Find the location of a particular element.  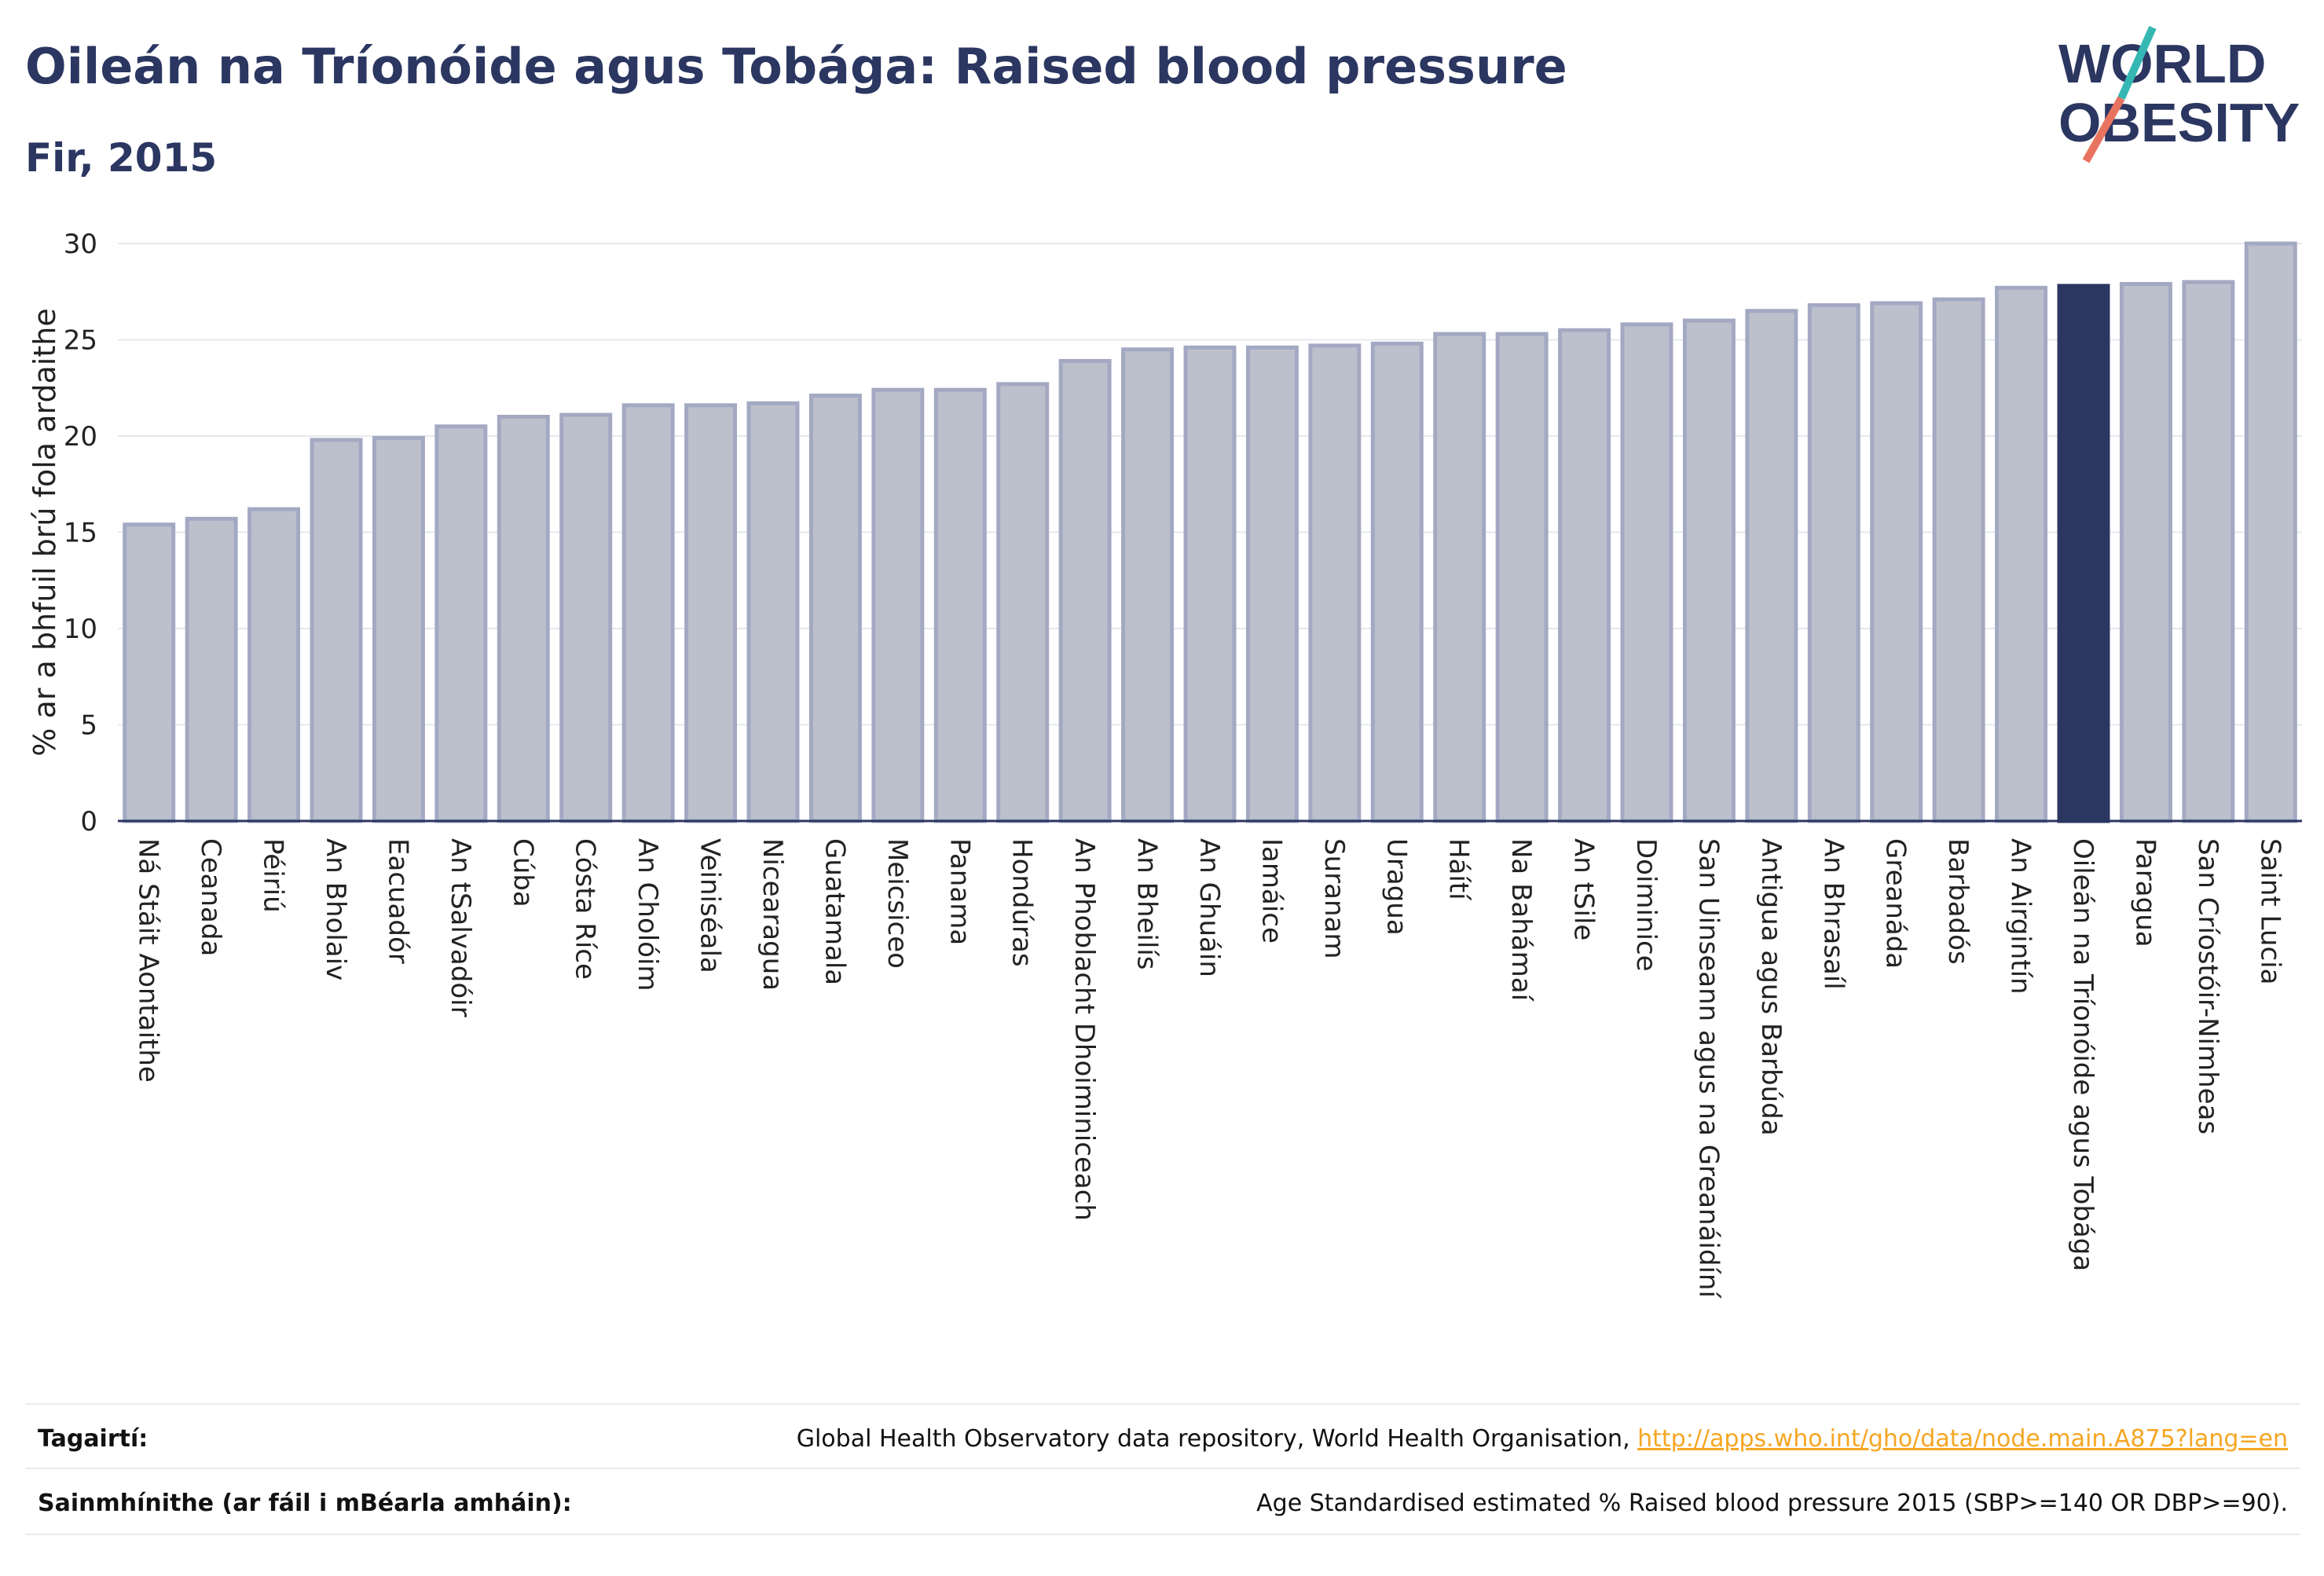

y-tick-label: 30 is located at coordinates (80, 244).